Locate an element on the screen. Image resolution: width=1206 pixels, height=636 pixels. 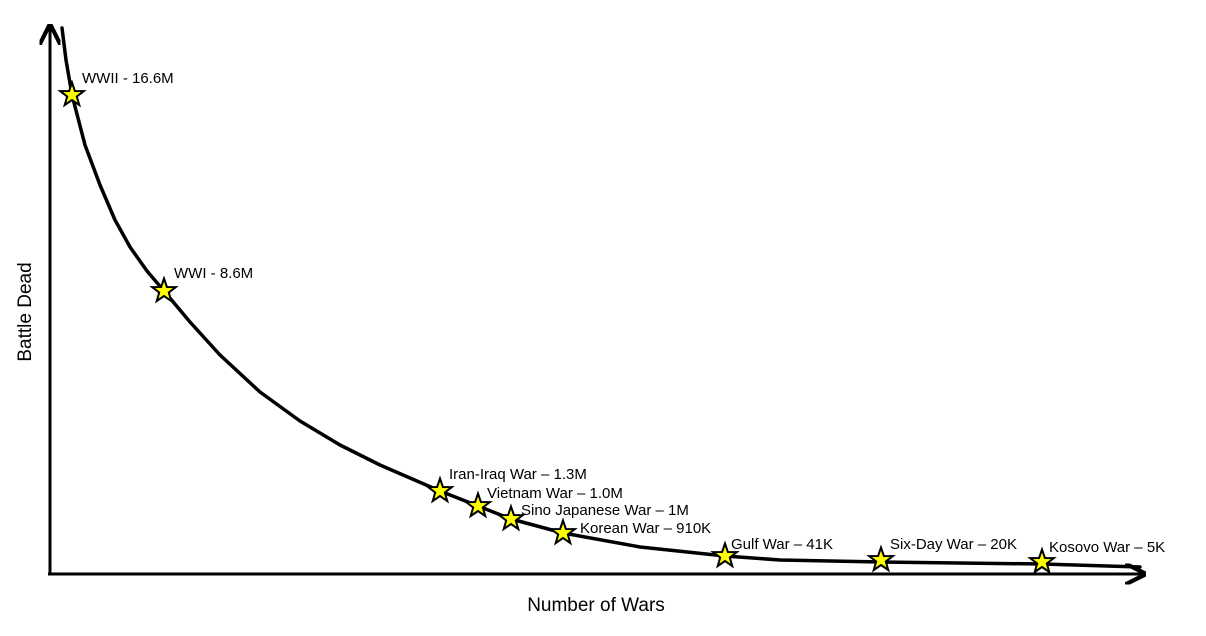
point-label: Iran-Iraq War – 1.3M is located at coordinates (518, 474).